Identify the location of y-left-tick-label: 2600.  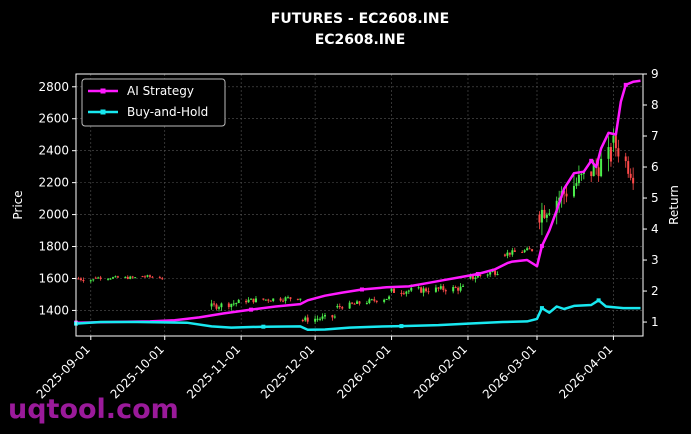
(53, 119).